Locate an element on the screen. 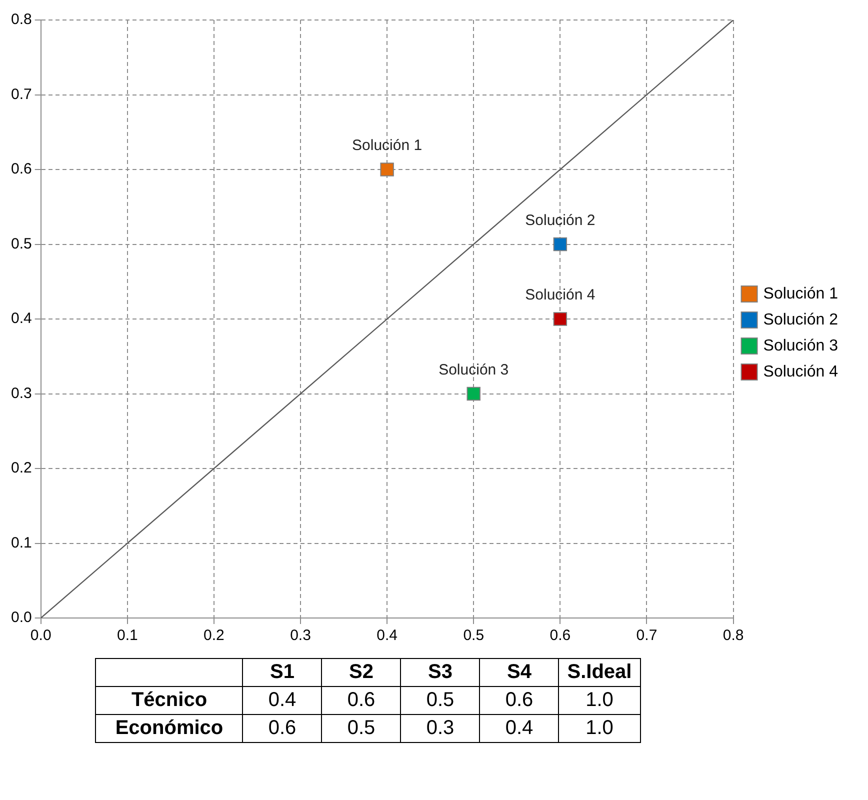 The width and height of the screenshot is (868, 800). x-tick-label: 0.5 is located at coordinates (473, 635).